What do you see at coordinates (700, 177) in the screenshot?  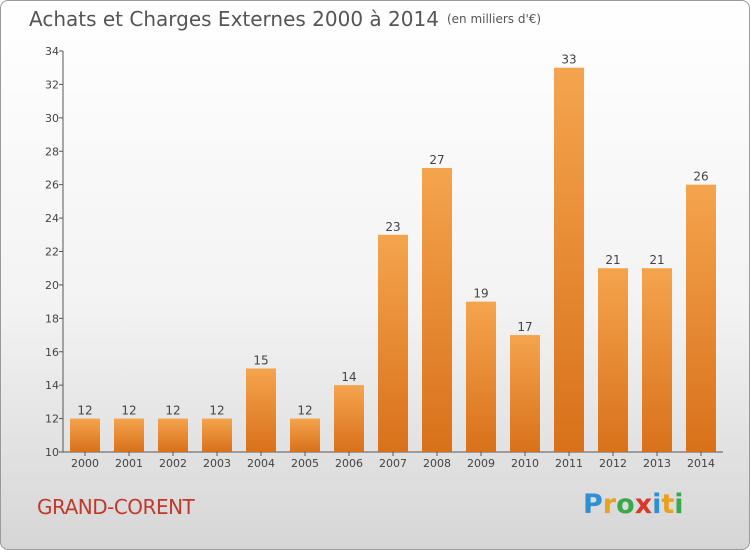 I see `data-label: 26` at bounding box center [700, 177].